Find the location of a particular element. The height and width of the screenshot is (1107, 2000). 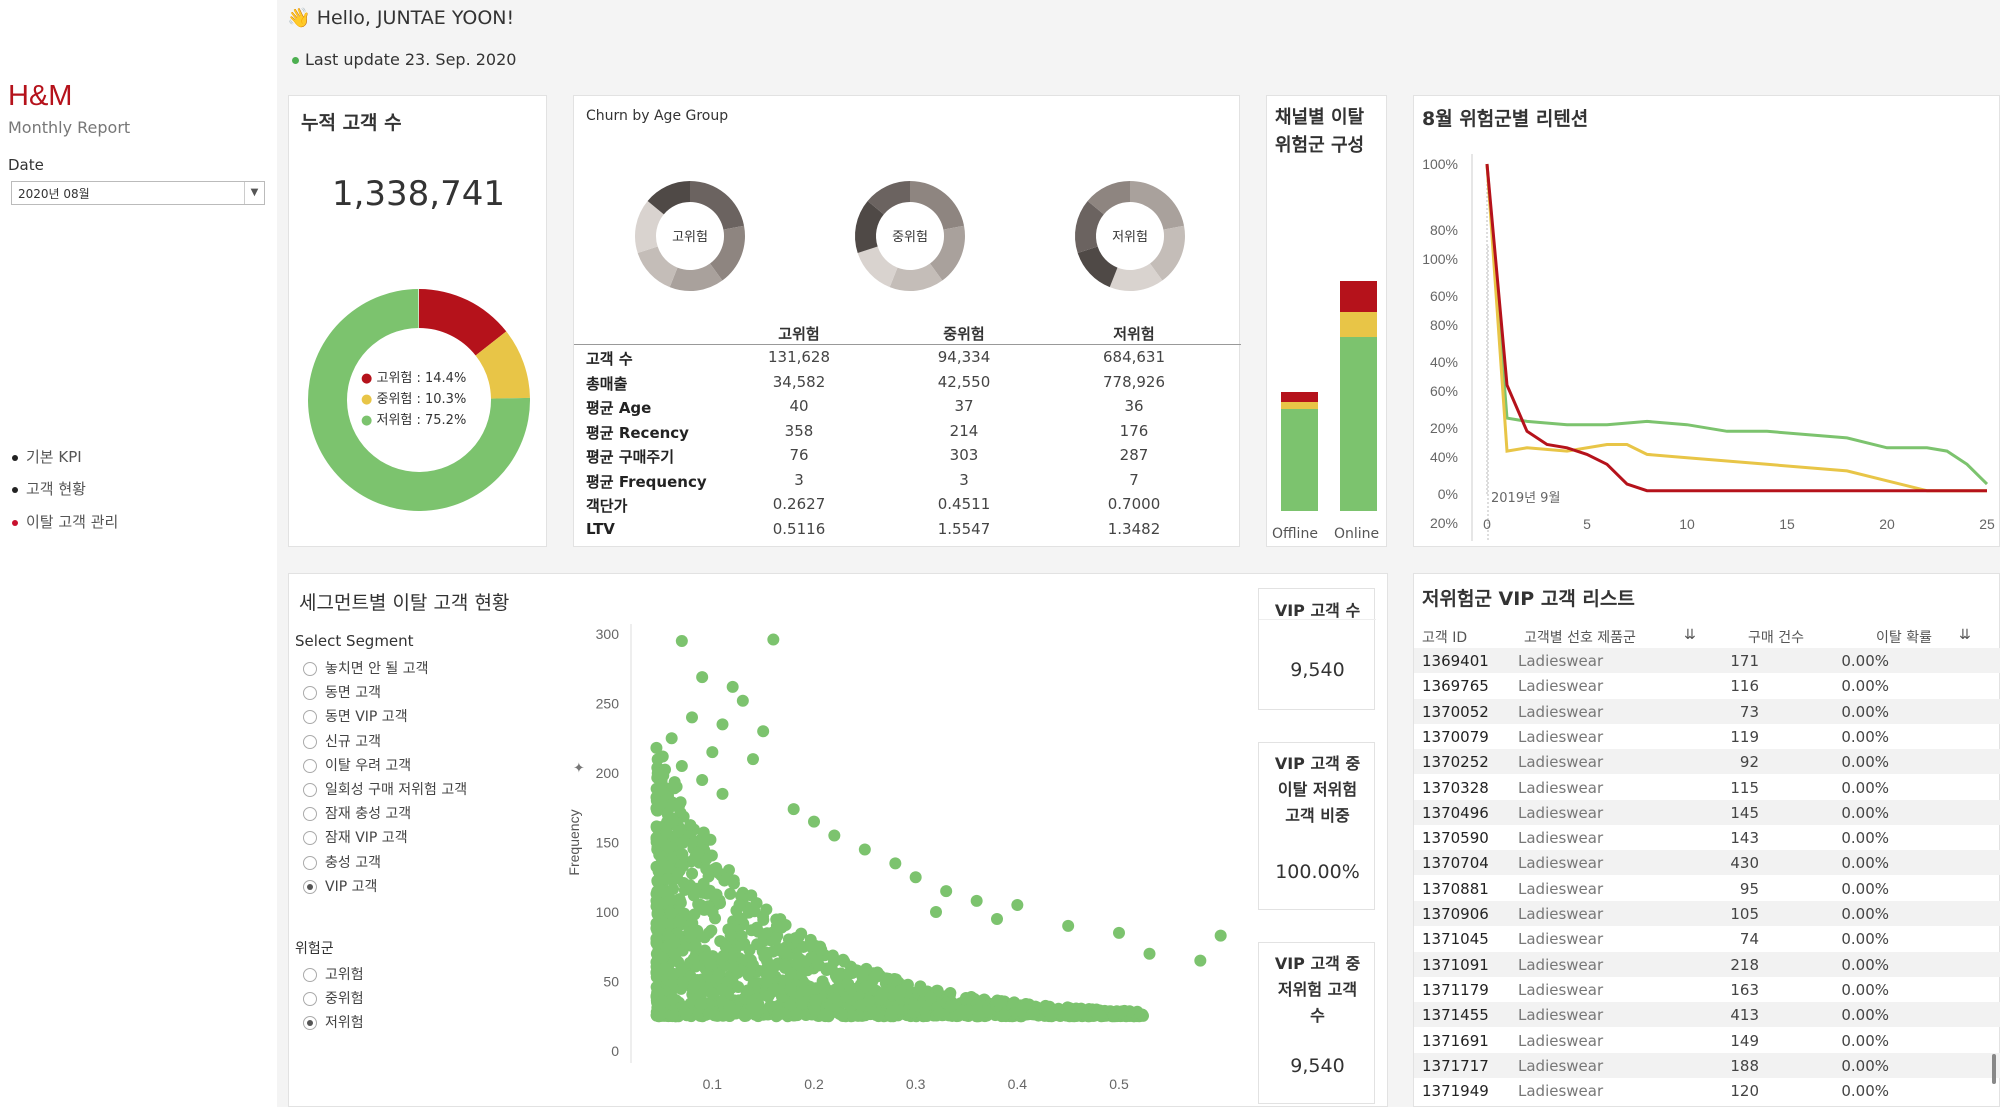

purchase-count: 218 is located at coordinates (1744, 964).